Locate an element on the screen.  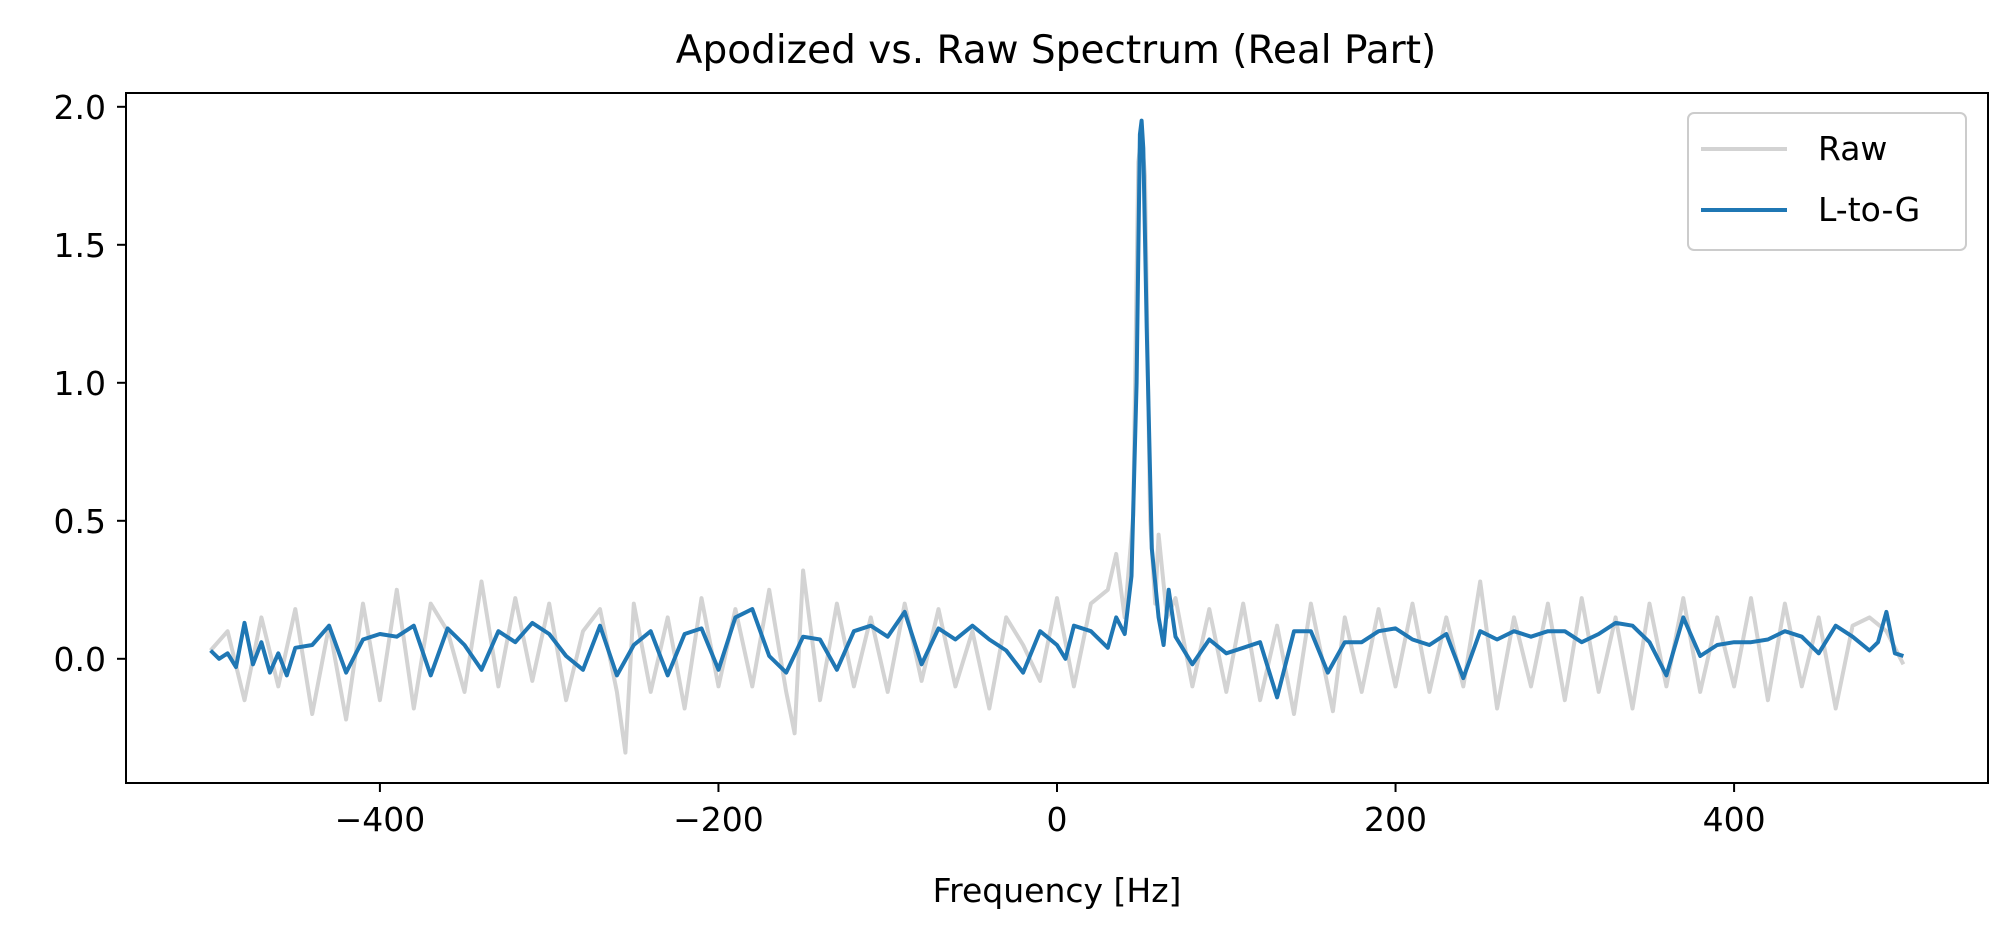
legend-label-raw: Raw is located at coordinates (1852, 148).